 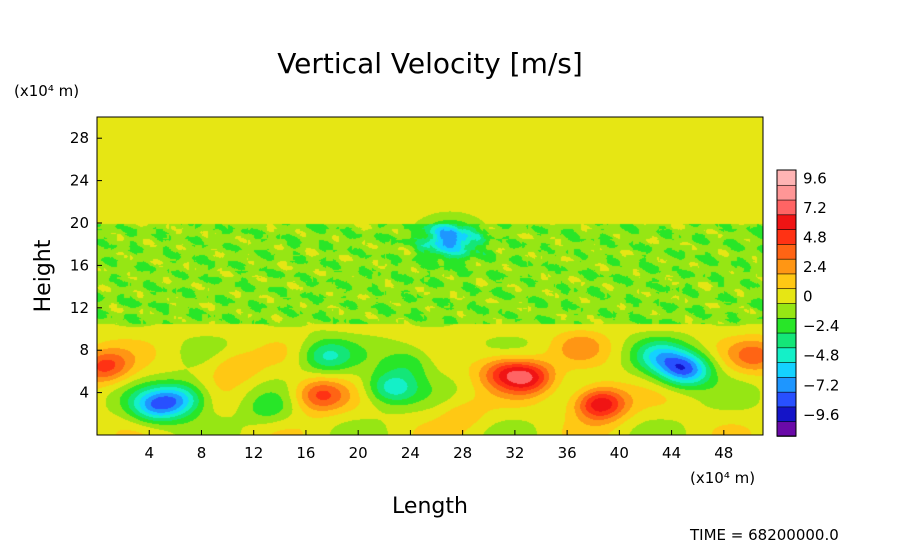 What do you see at coordinates (462, 453) in the screenshot?
I see `x-tick-label: 28` at bounding box center [462, 453].